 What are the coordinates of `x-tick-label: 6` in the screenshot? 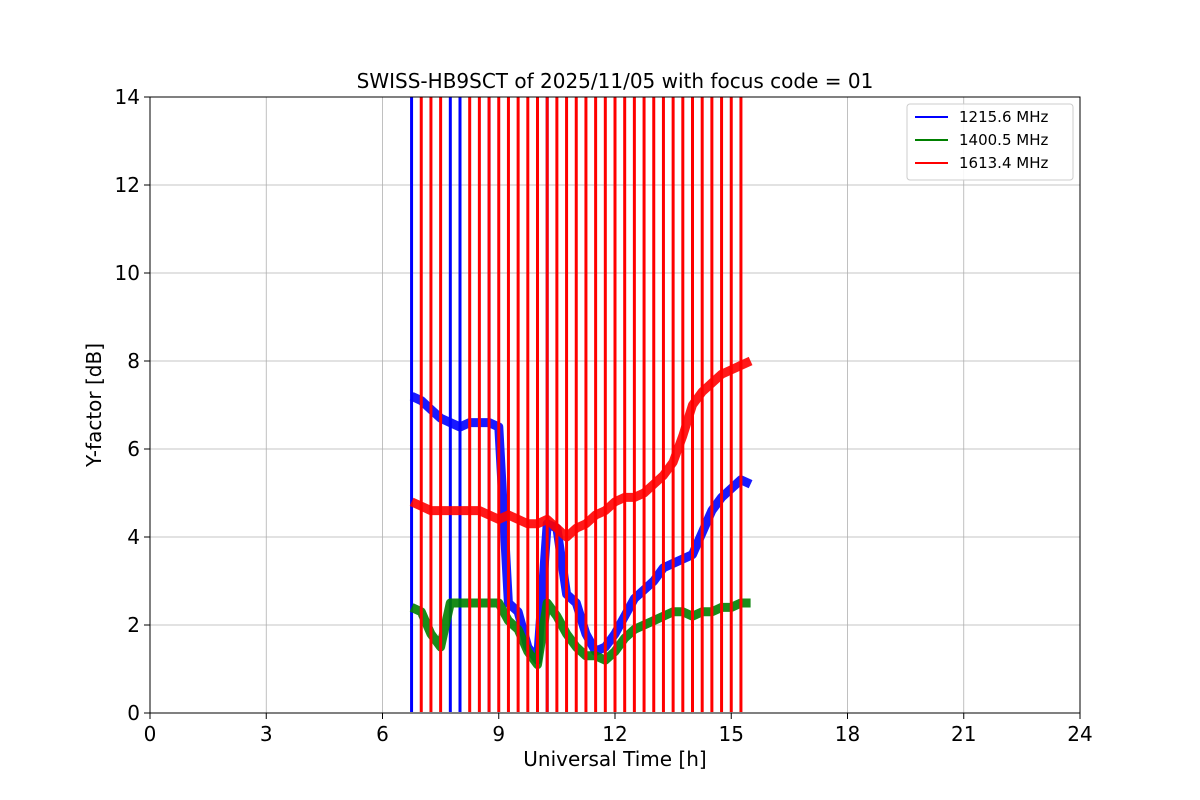 It's located at (382, 734).